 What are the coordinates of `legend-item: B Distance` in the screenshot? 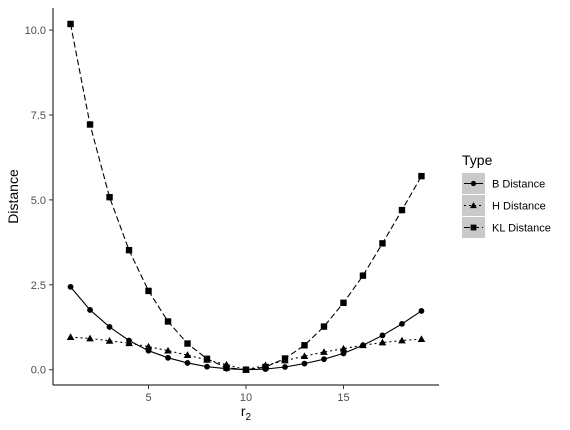 It's located at (503, 183).